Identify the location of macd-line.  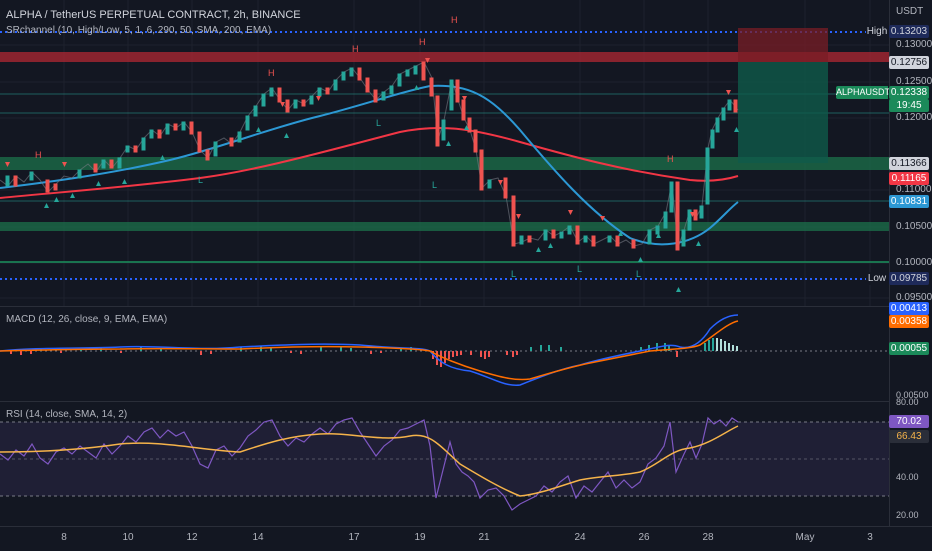
(369, 350).